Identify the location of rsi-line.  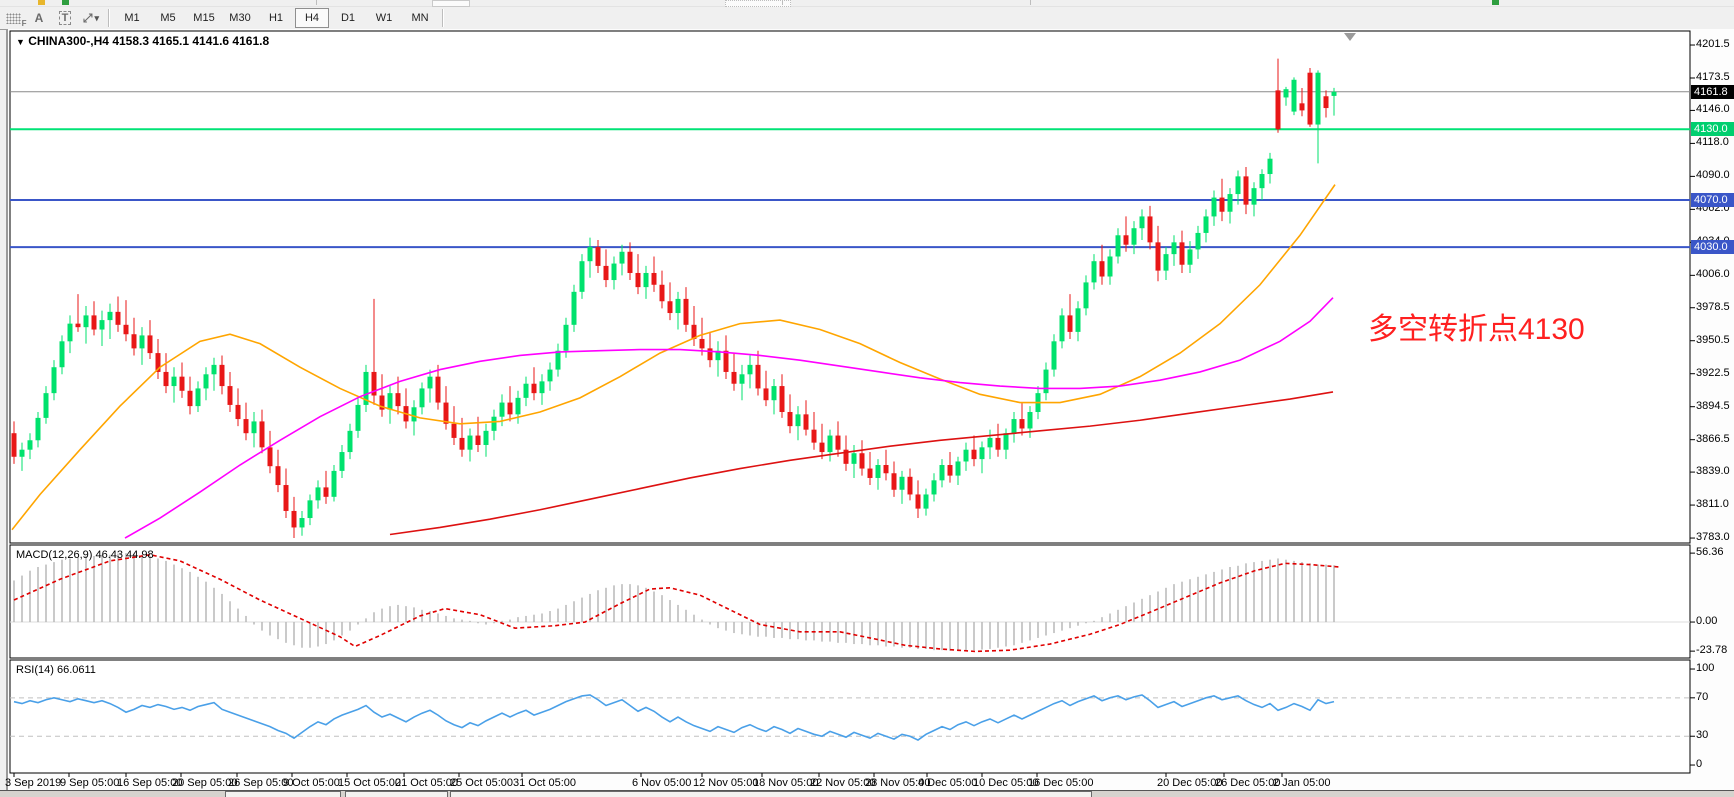
(674, 717).